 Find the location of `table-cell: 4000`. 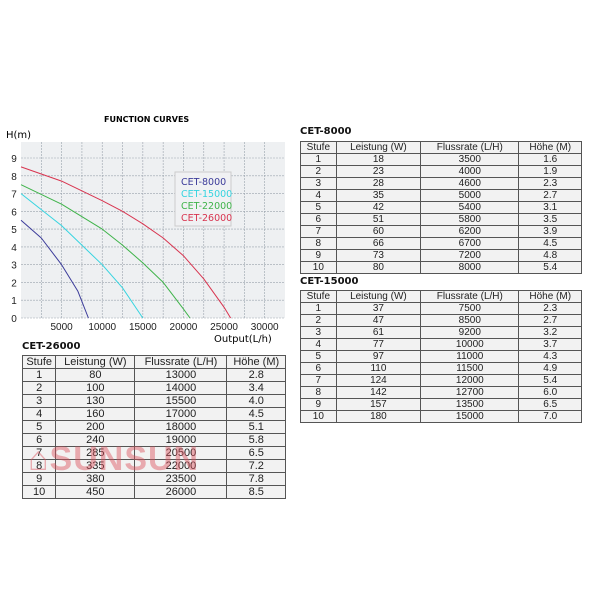

table-cell: 4000 is located at coordinates (470, 171).